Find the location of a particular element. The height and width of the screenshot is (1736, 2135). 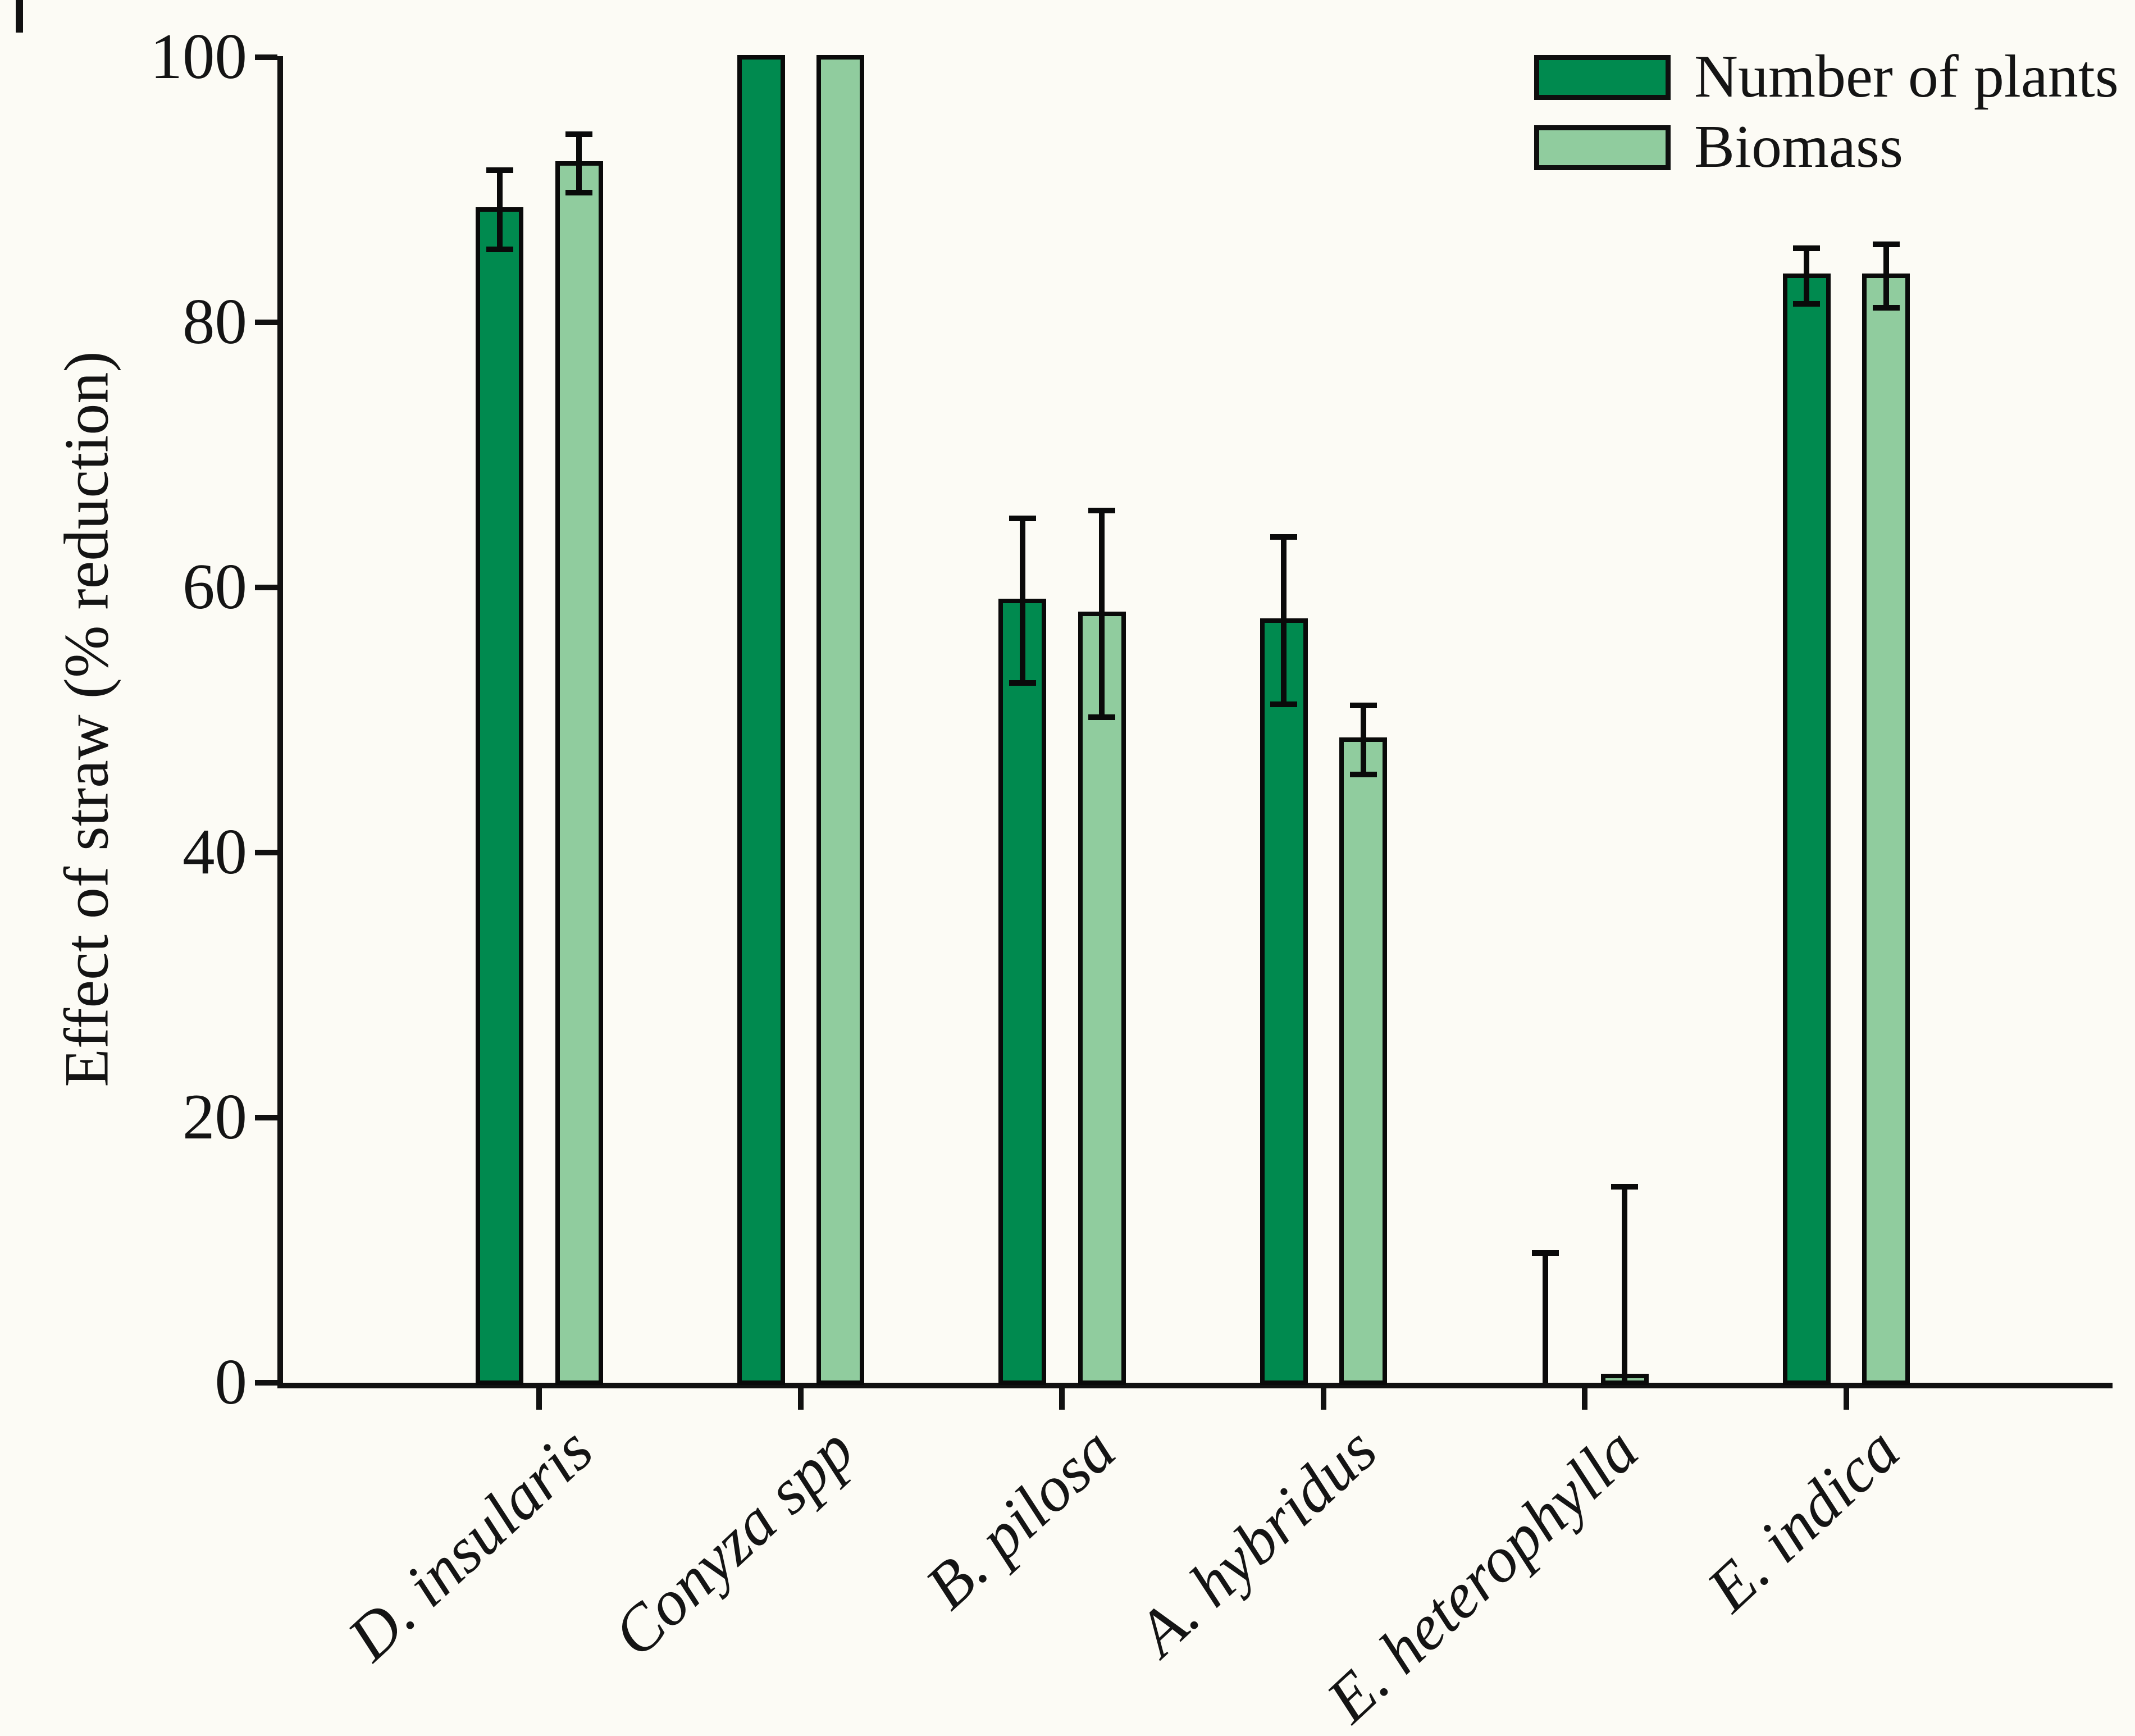

x-category-label: B. pilosa is located at coordinates (1020, 1518).